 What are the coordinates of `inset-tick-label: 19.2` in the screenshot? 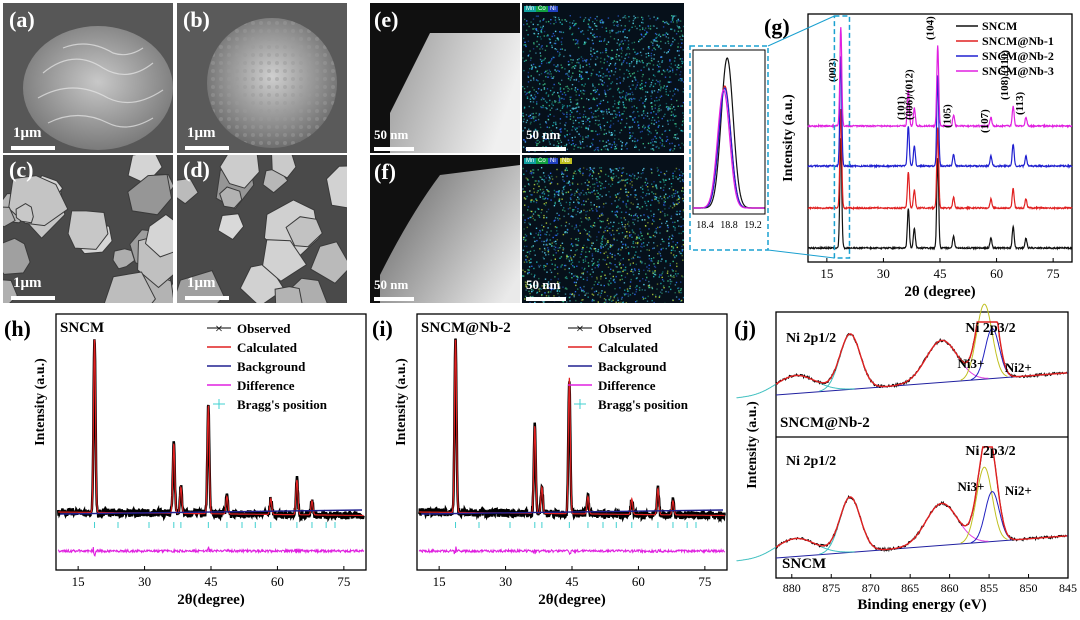 It's located at (753, 225).